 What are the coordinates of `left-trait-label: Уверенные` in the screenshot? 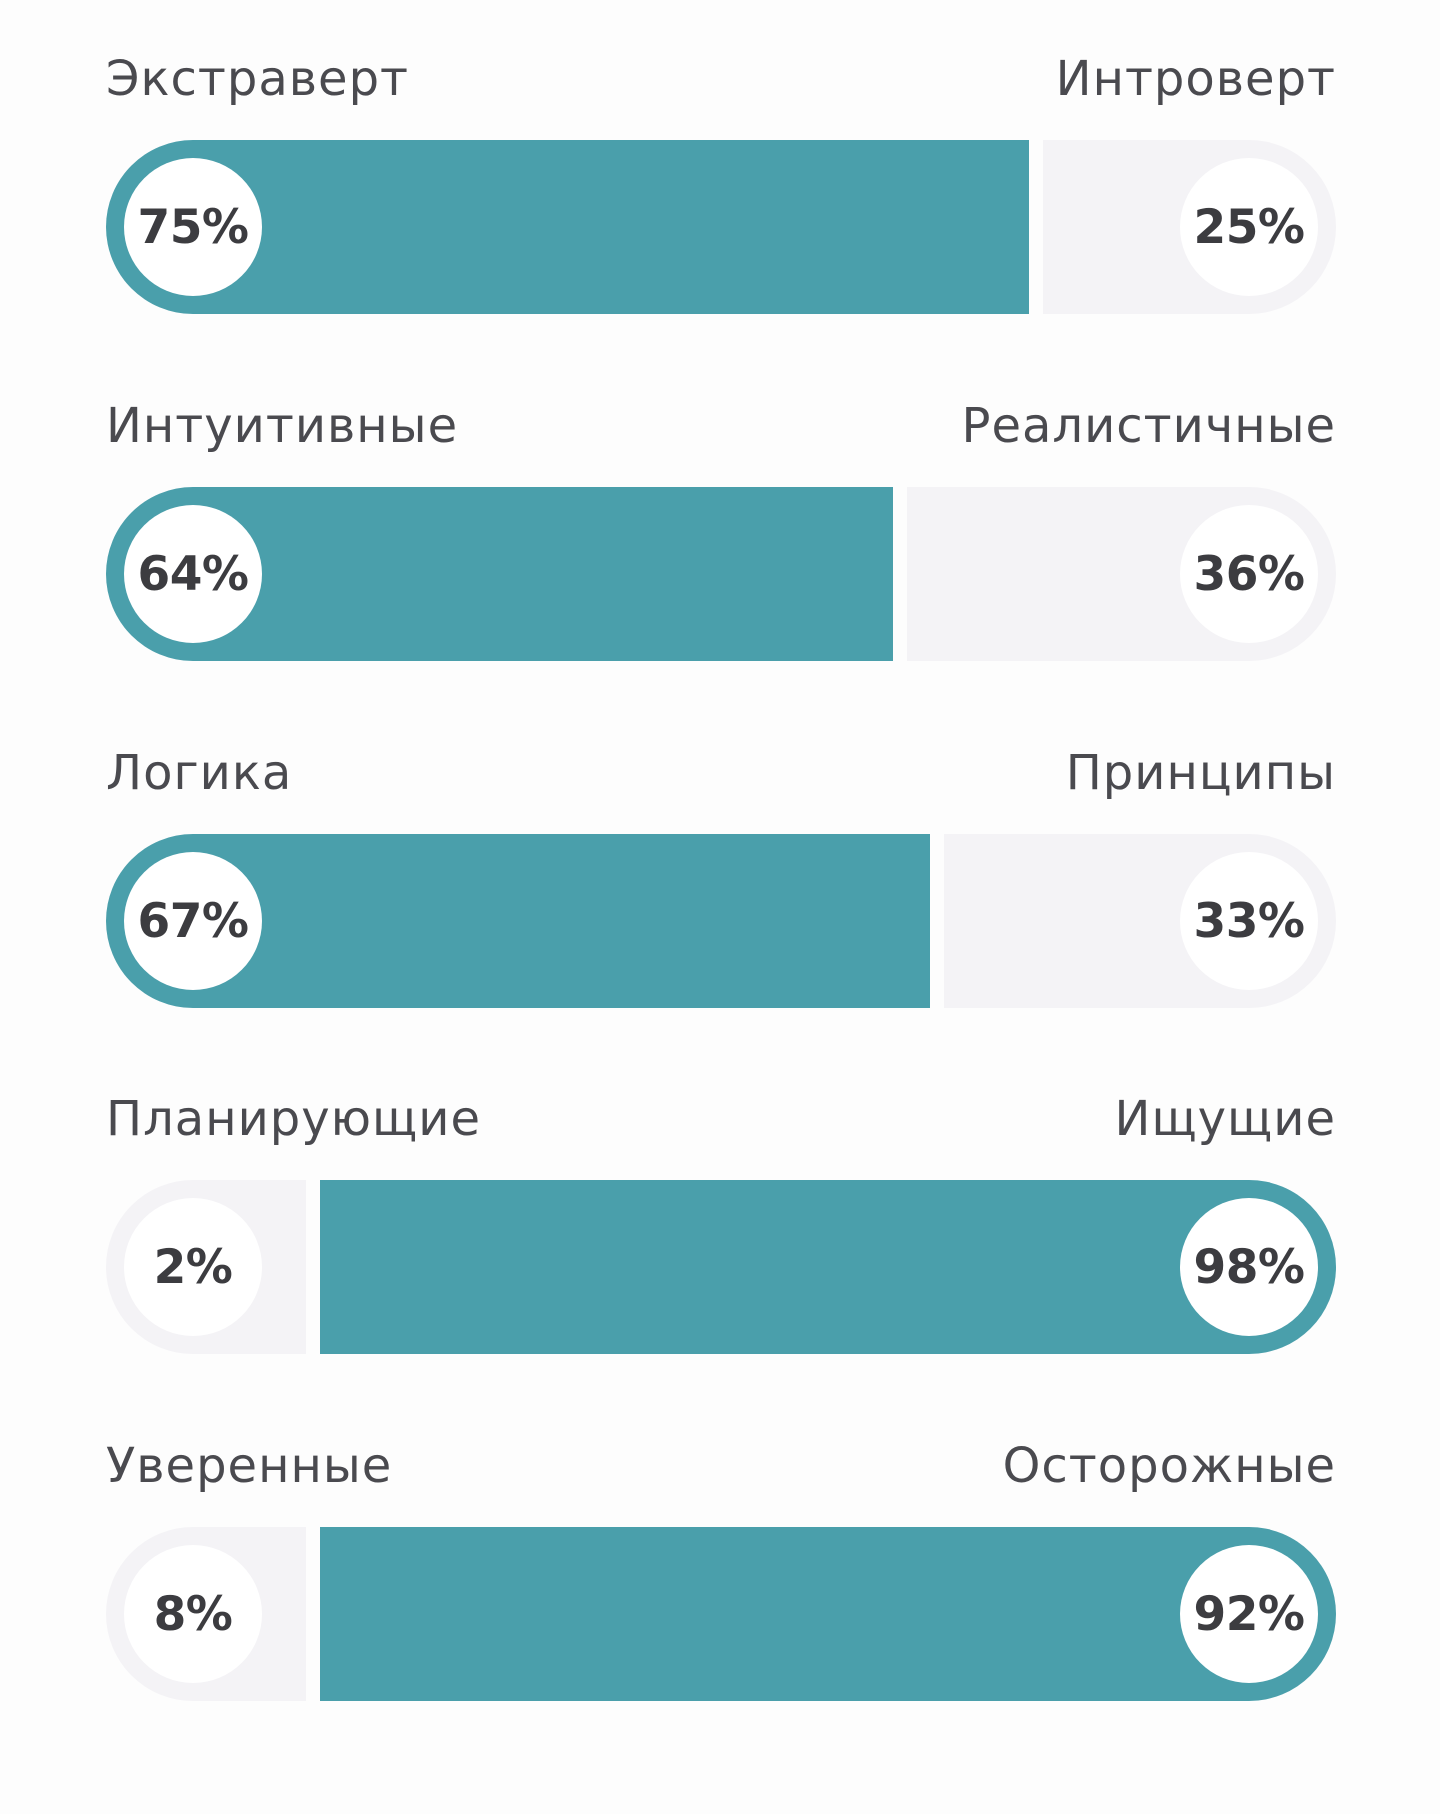 It's located at (249, 1466).